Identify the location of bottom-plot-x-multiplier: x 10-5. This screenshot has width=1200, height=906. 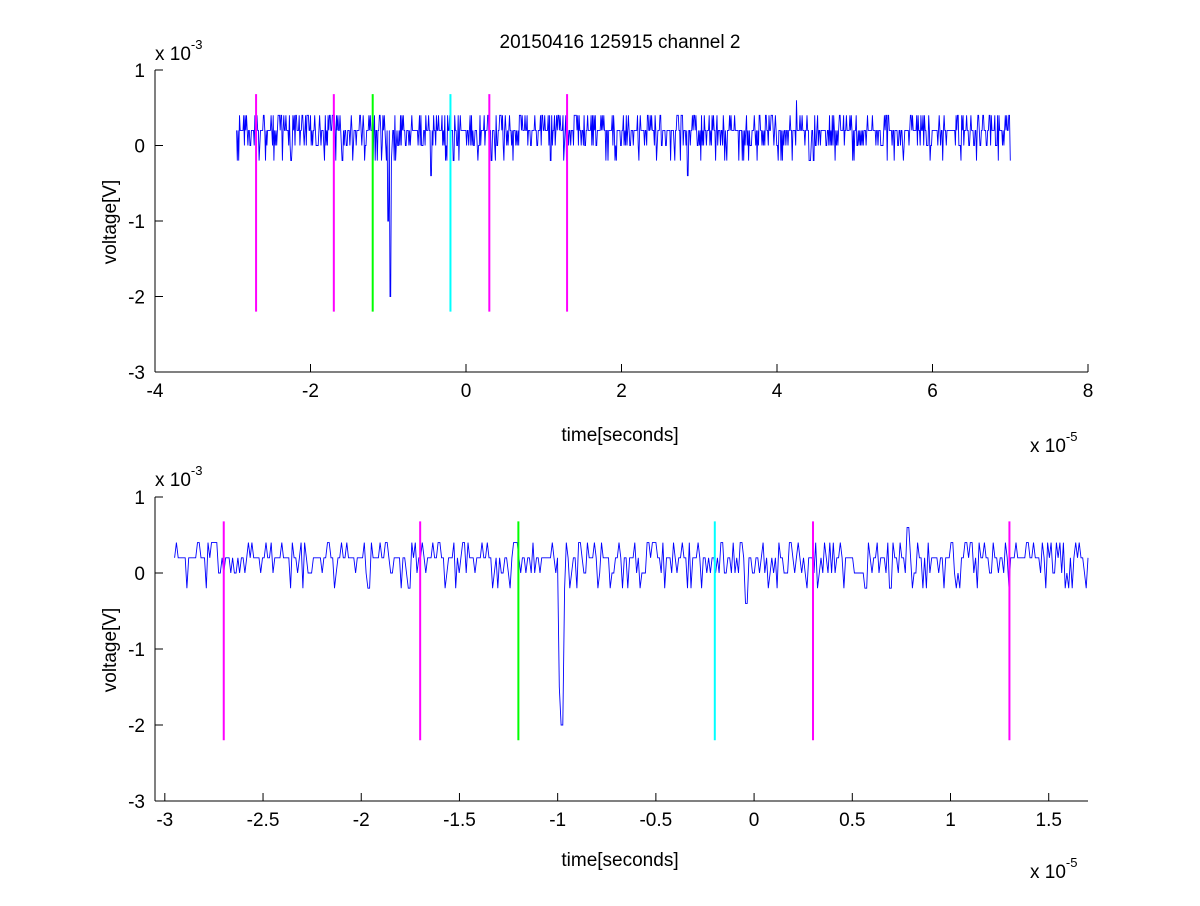
(1053, 869).